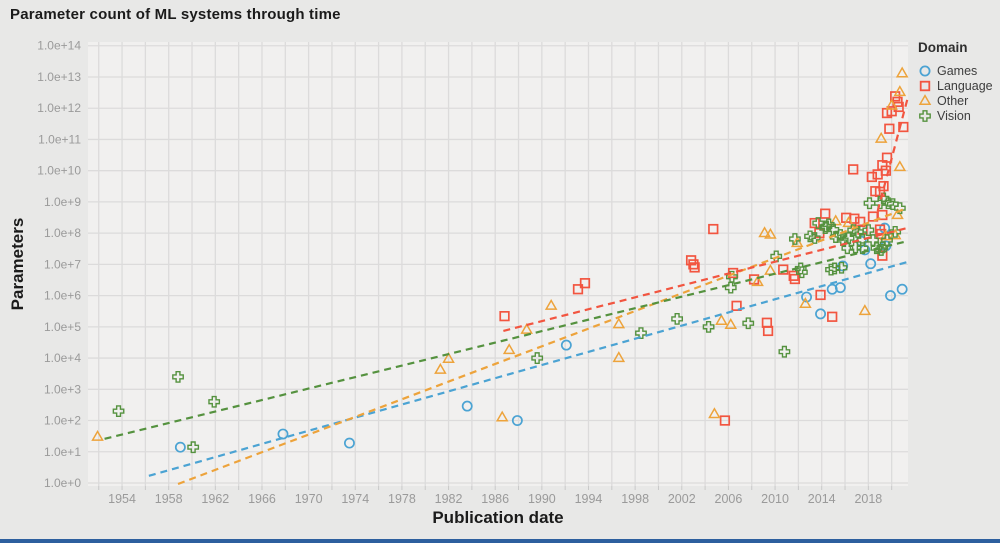 This screenshot has width=1000, height=543. Describe the element at coordinates (729, 499) in the screenshot. I see `x-tick-label: 2006` at that location.